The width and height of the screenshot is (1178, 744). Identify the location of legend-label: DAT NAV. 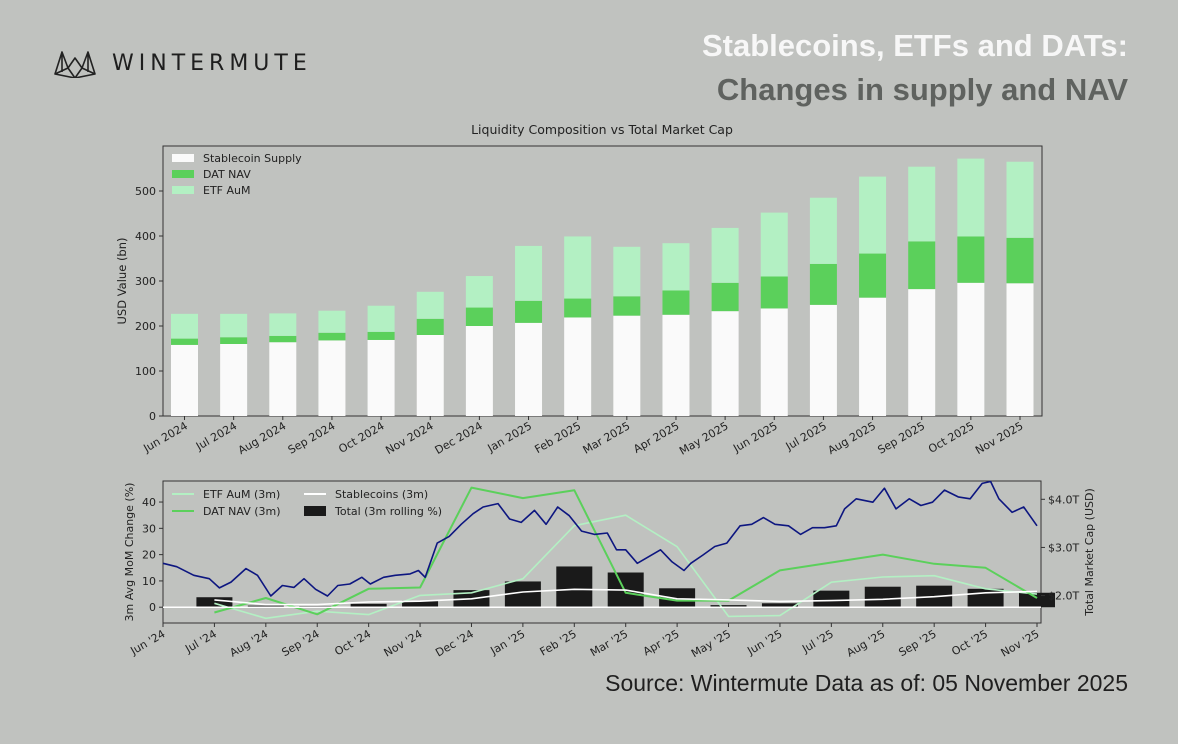
(227, 174).